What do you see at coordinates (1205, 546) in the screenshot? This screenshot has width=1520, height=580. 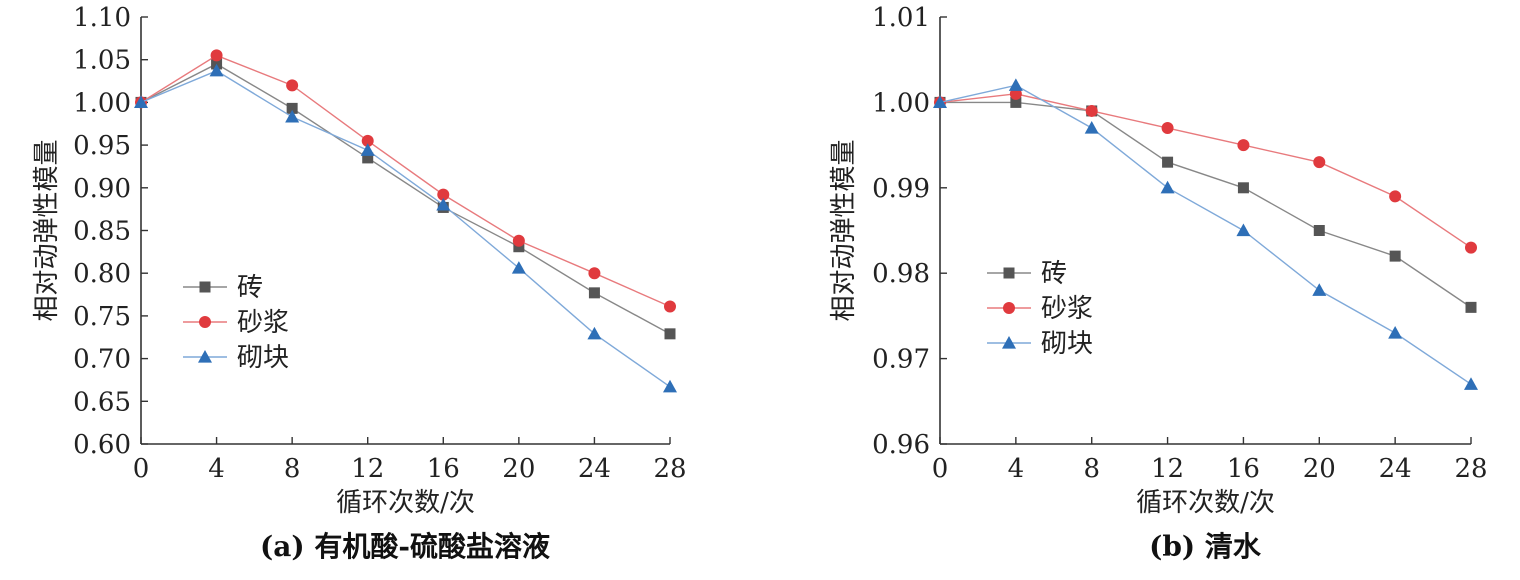 I see `caption-b: (b) 清水` at bounding box center [1205, 546].